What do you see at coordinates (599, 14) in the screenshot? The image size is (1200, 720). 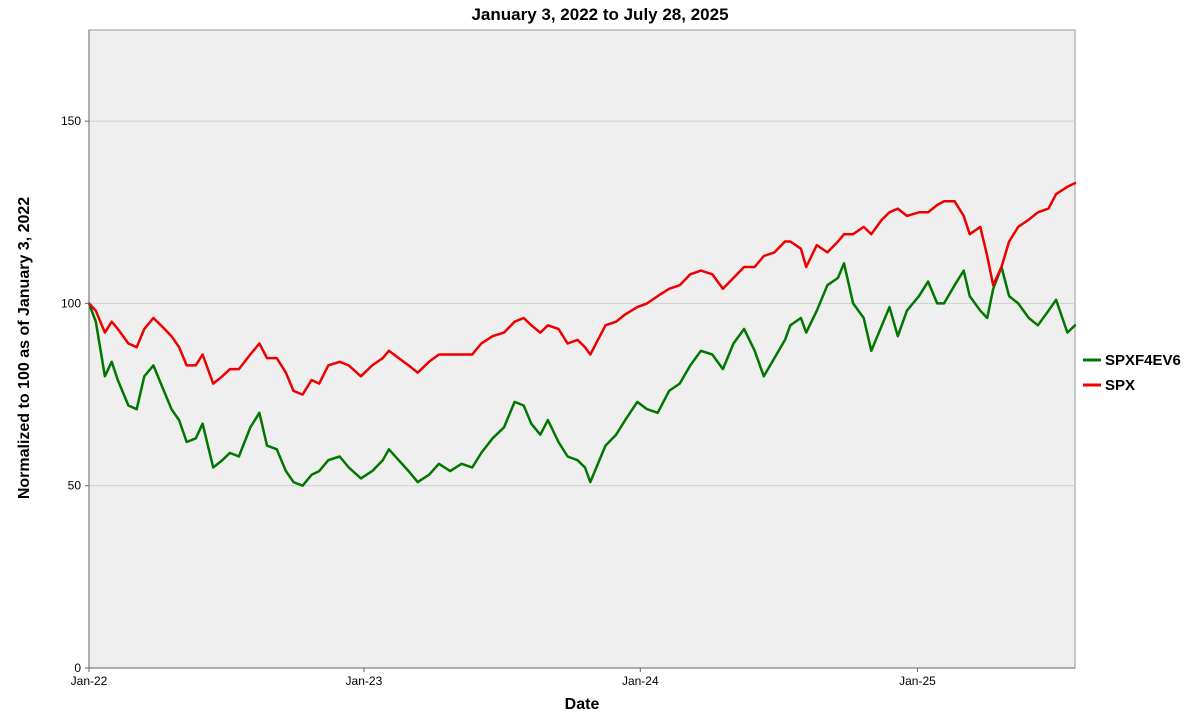 I see `chart-title: January 3, 2022 to July 28, 2025` at bounding box center [599, 14].